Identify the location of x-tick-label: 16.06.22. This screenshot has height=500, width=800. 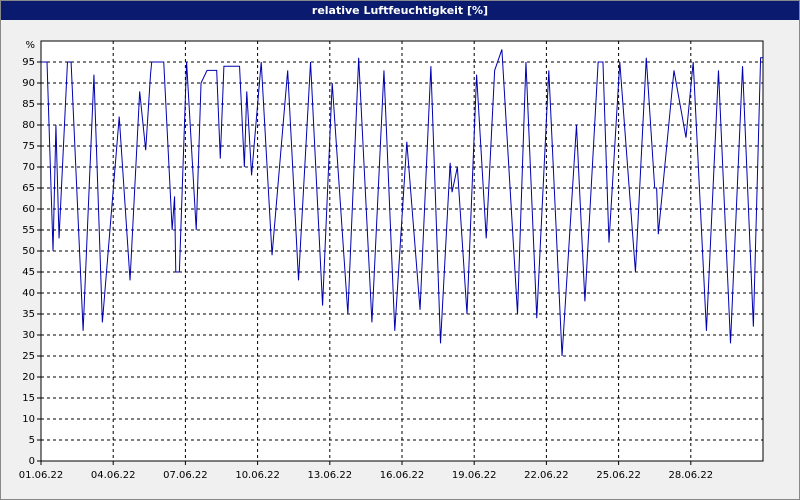
(402, 475).